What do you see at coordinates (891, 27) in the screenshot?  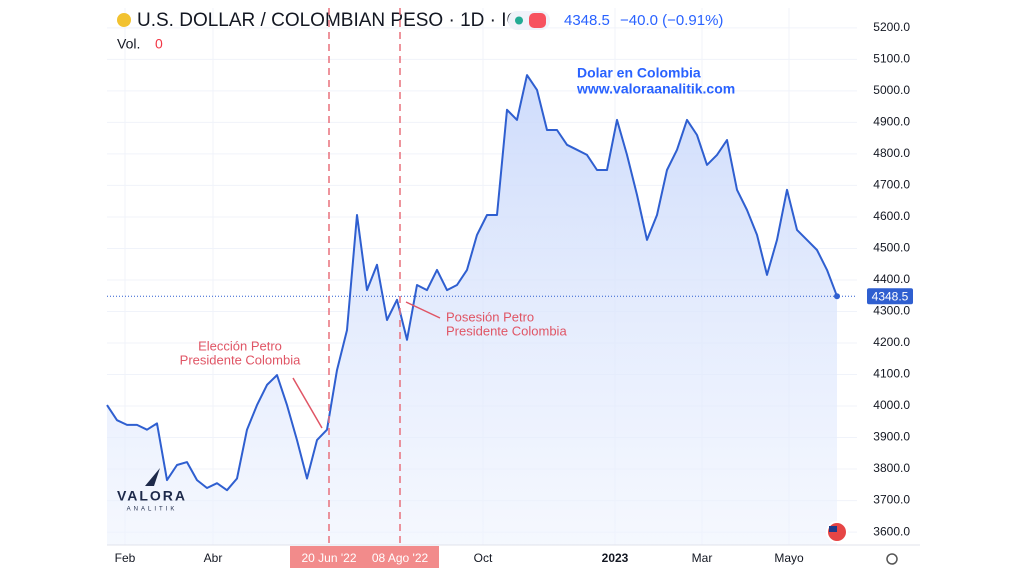 I see `y-tick-label: 5200.0` at bounding box center [891, 27].